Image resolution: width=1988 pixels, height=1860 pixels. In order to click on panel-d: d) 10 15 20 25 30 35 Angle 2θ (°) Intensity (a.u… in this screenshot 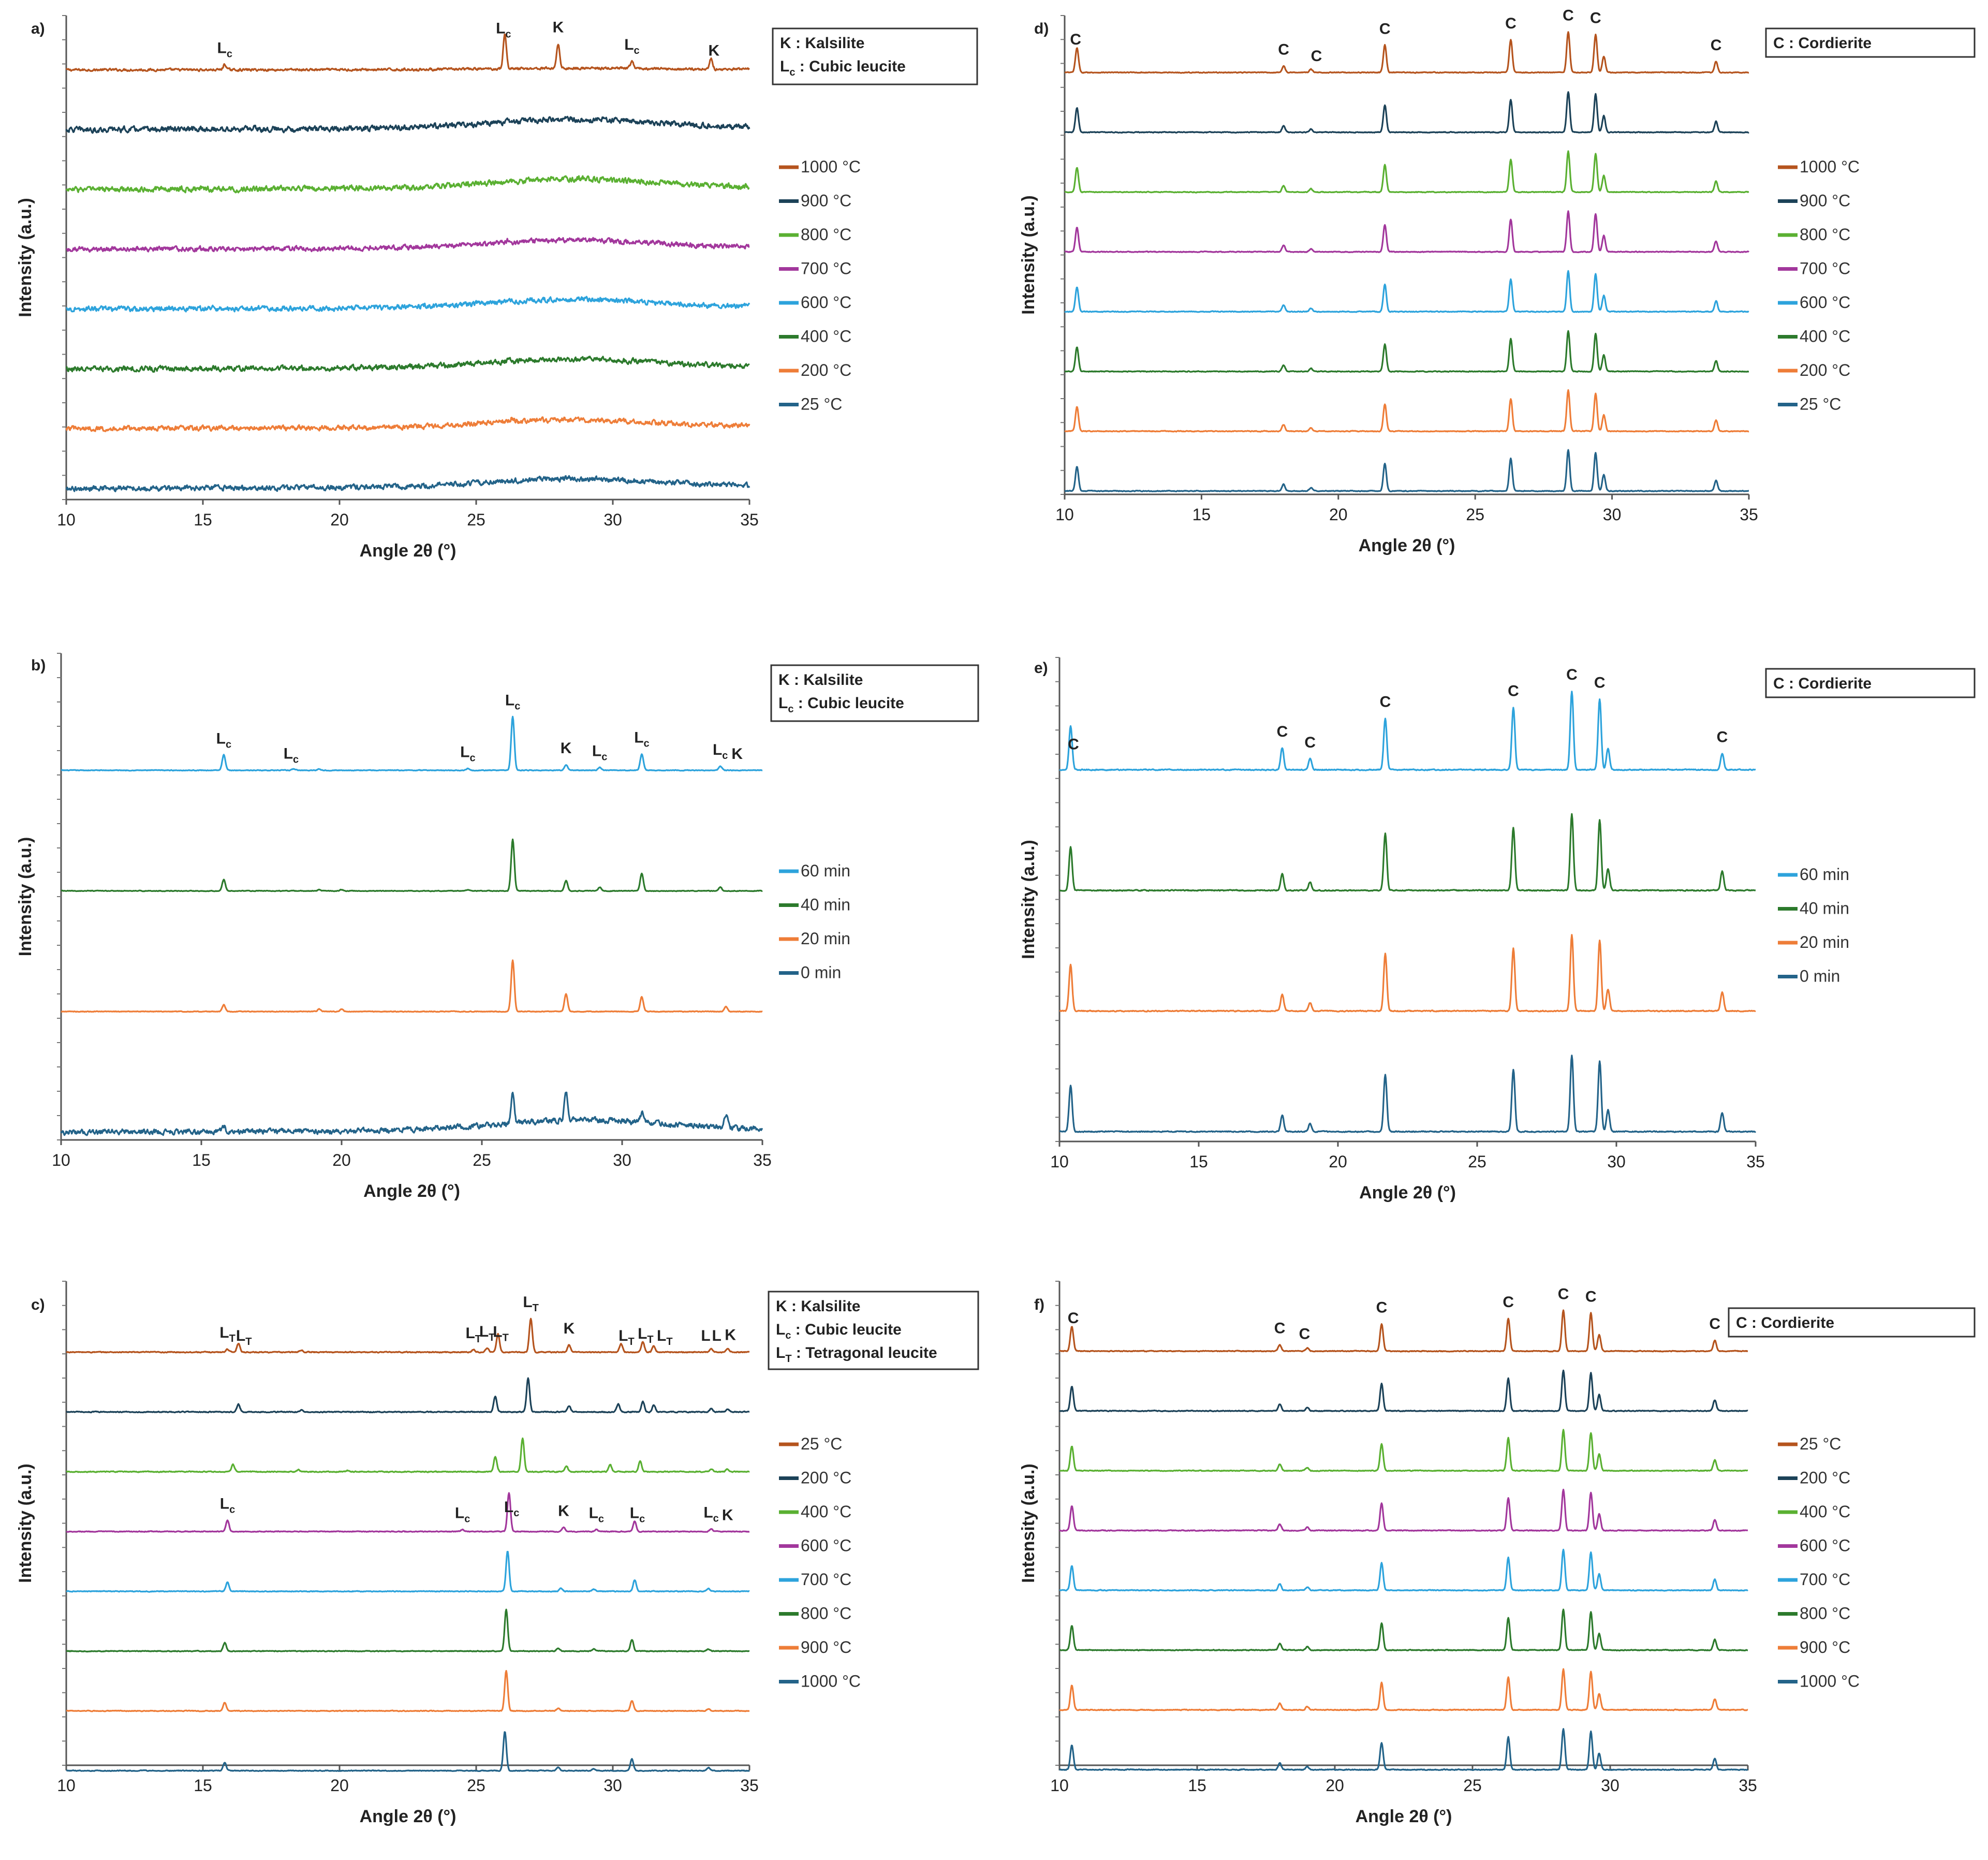, I will do `click(1497, 281)`.